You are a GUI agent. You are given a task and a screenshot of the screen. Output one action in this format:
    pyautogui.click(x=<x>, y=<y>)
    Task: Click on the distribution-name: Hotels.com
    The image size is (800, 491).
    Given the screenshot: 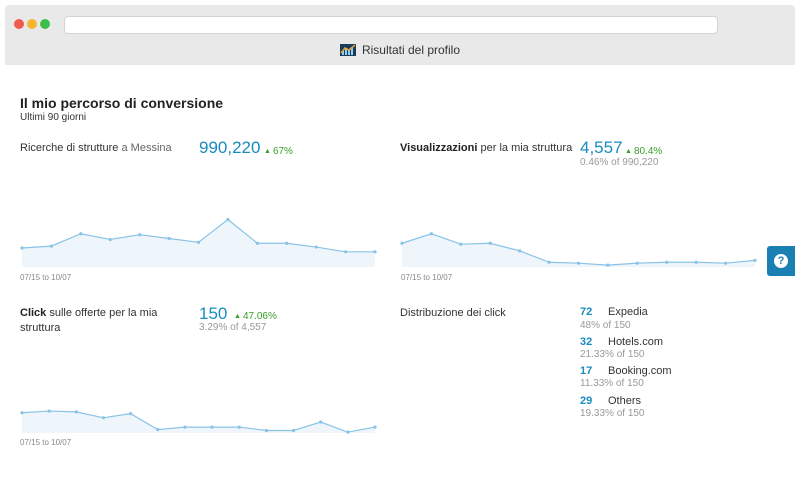 What is the action you would take?
    pyautogui.click(x=636, y=342)
    